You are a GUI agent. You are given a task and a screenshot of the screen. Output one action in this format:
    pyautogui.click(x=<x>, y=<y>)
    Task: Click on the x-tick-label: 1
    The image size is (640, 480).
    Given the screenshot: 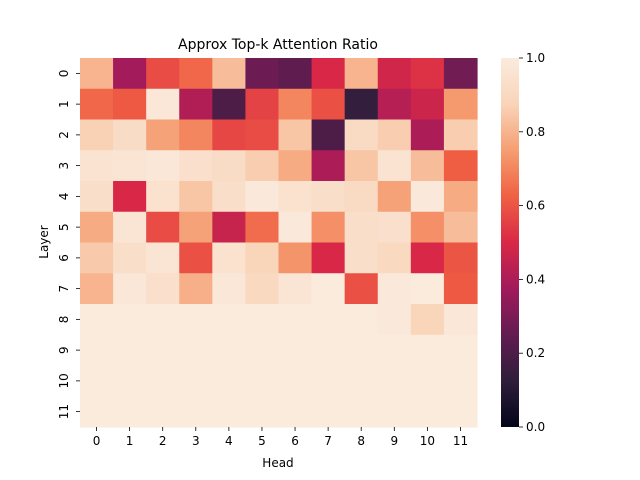 What is the action you would take?
    pyautogui.click(x=130, y=441)
    